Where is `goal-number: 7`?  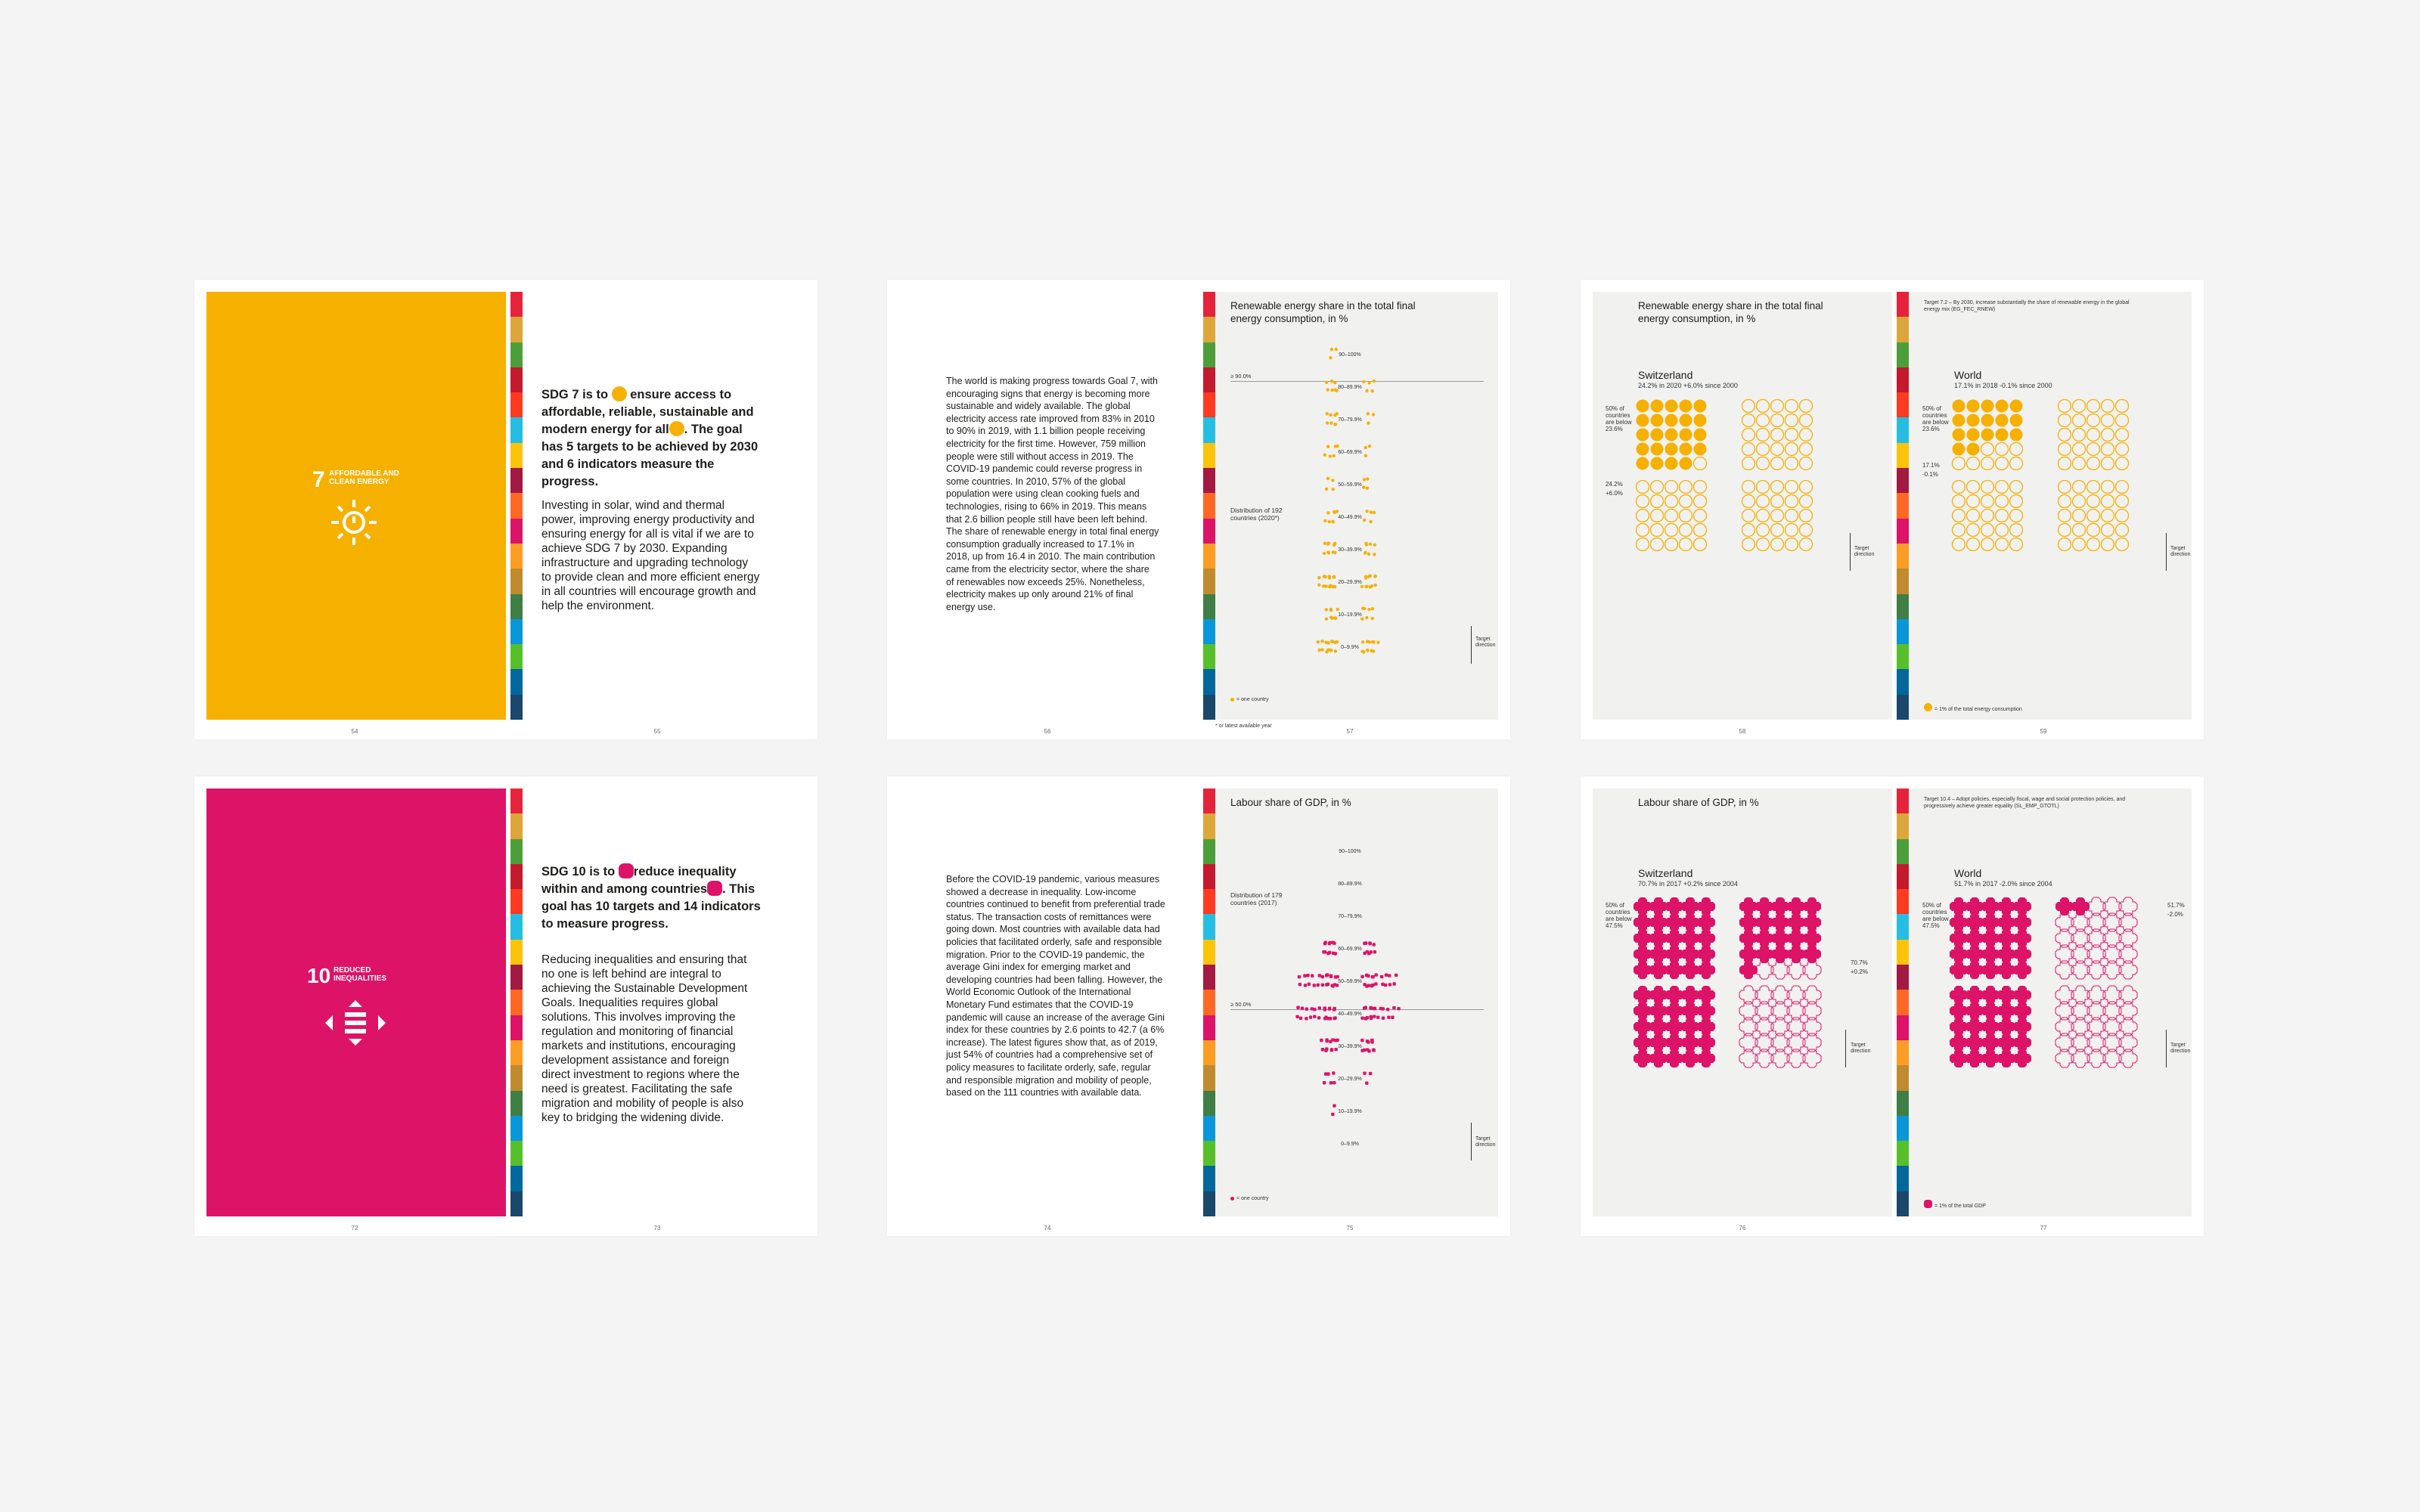 goal-number: 7 is located at coordinates (318, 479).